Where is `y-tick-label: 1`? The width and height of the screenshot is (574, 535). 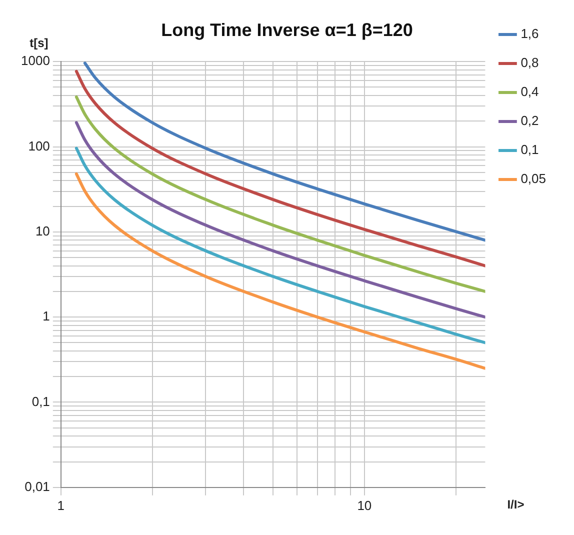
y-tick-label: 1 is located at coordinates (46, 316).